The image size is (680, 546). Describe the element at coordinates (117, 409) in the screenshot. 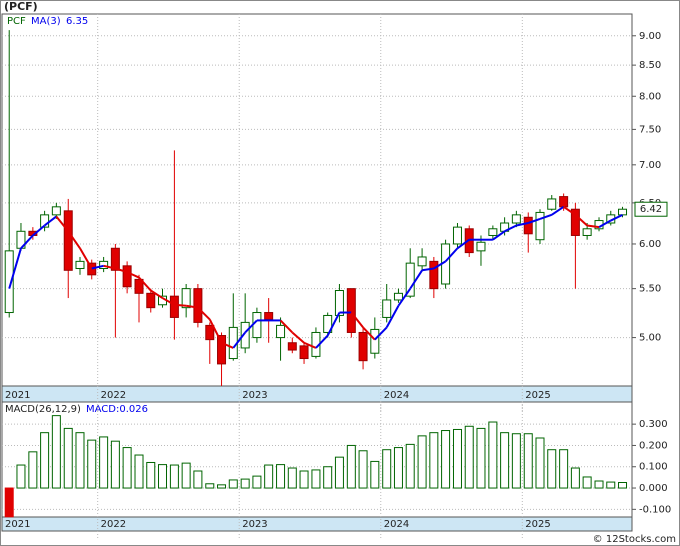

I see `legend-macd-value: MACD:0.026` at that location.